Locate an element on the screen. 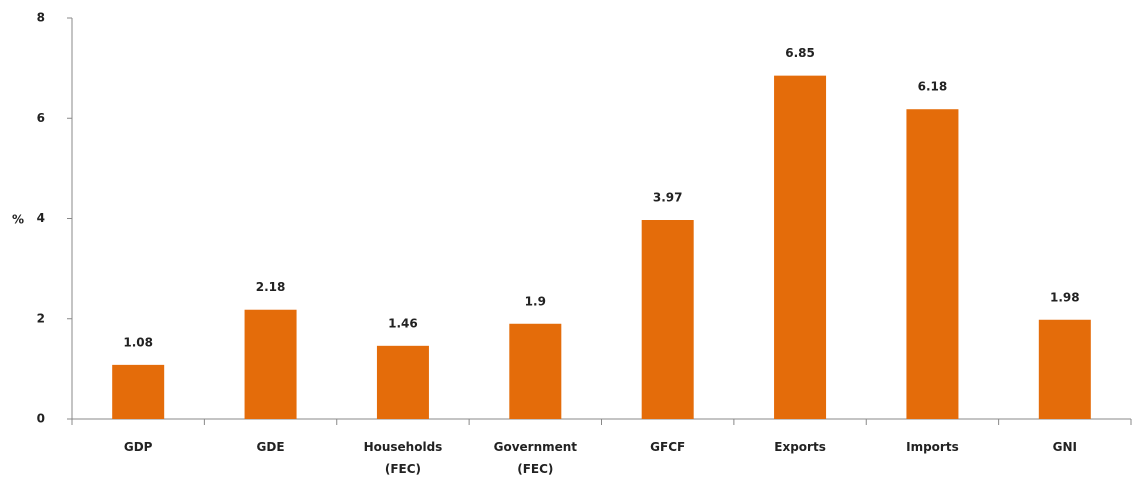 The image size is (1133, 486). data-label: 1.9 is located at coordinates (535, 301).